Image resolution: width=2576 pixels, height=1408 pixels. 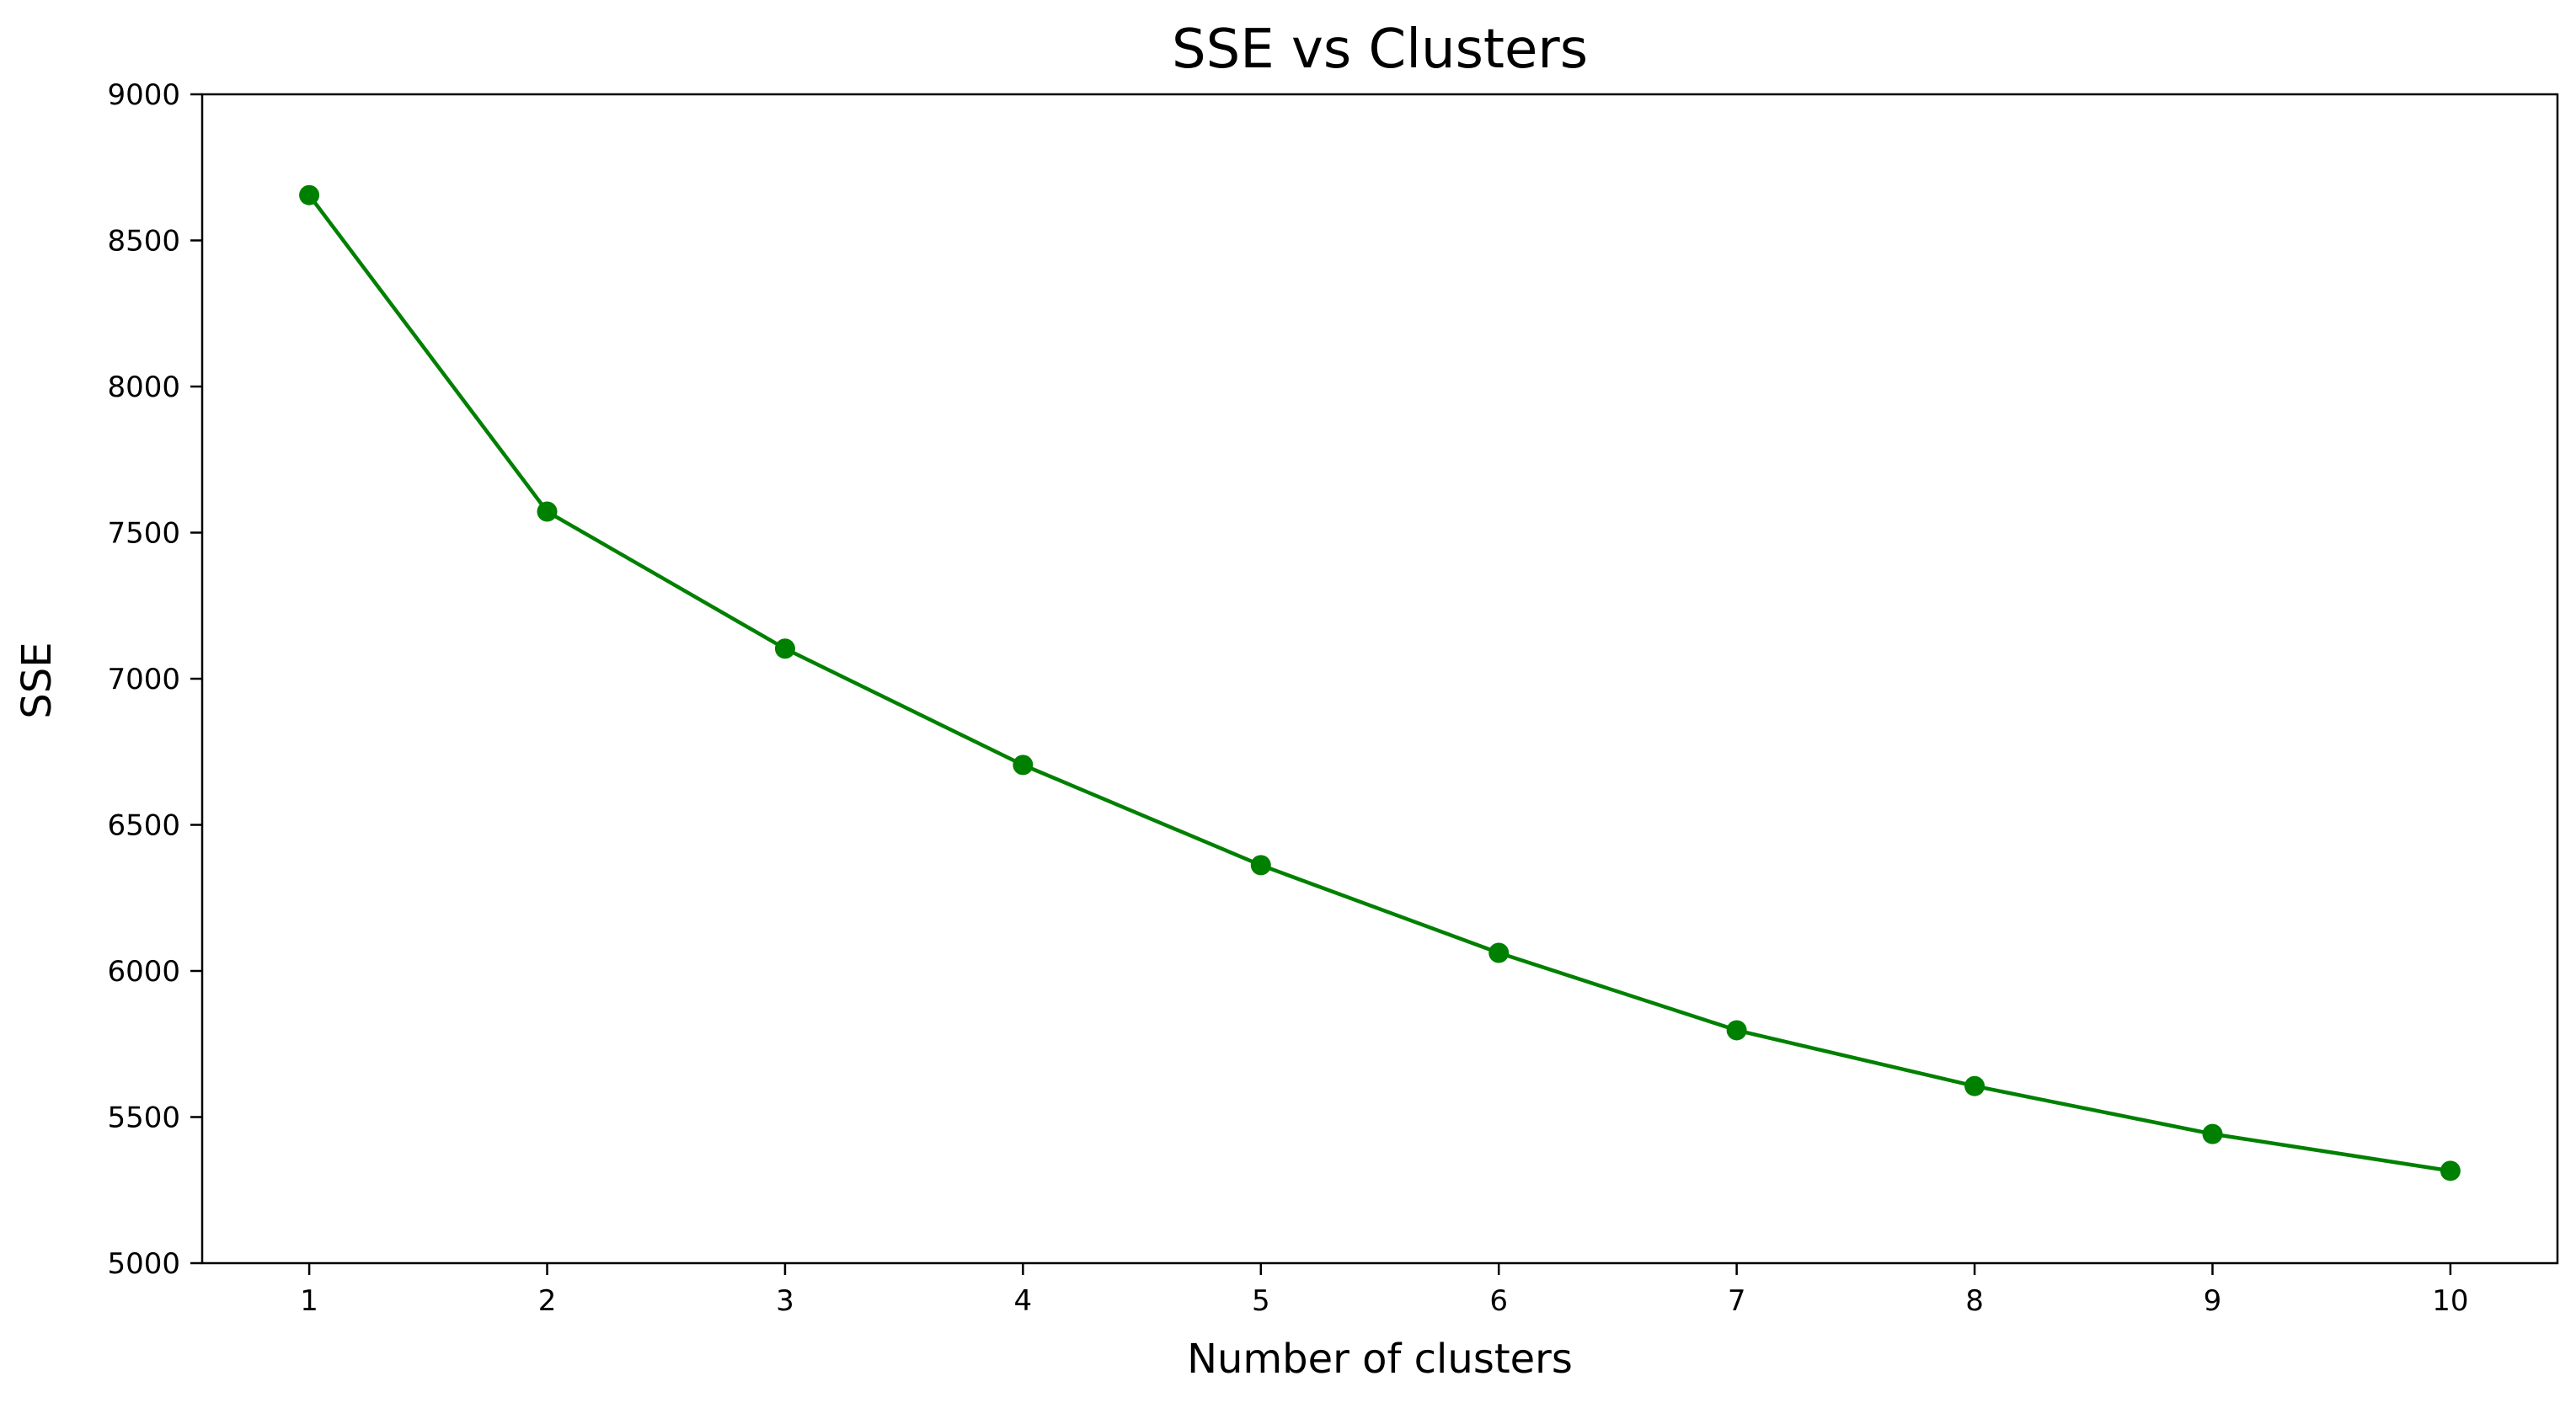 I want to click on y-tick-label: 7000, so click(x=143, y=679).